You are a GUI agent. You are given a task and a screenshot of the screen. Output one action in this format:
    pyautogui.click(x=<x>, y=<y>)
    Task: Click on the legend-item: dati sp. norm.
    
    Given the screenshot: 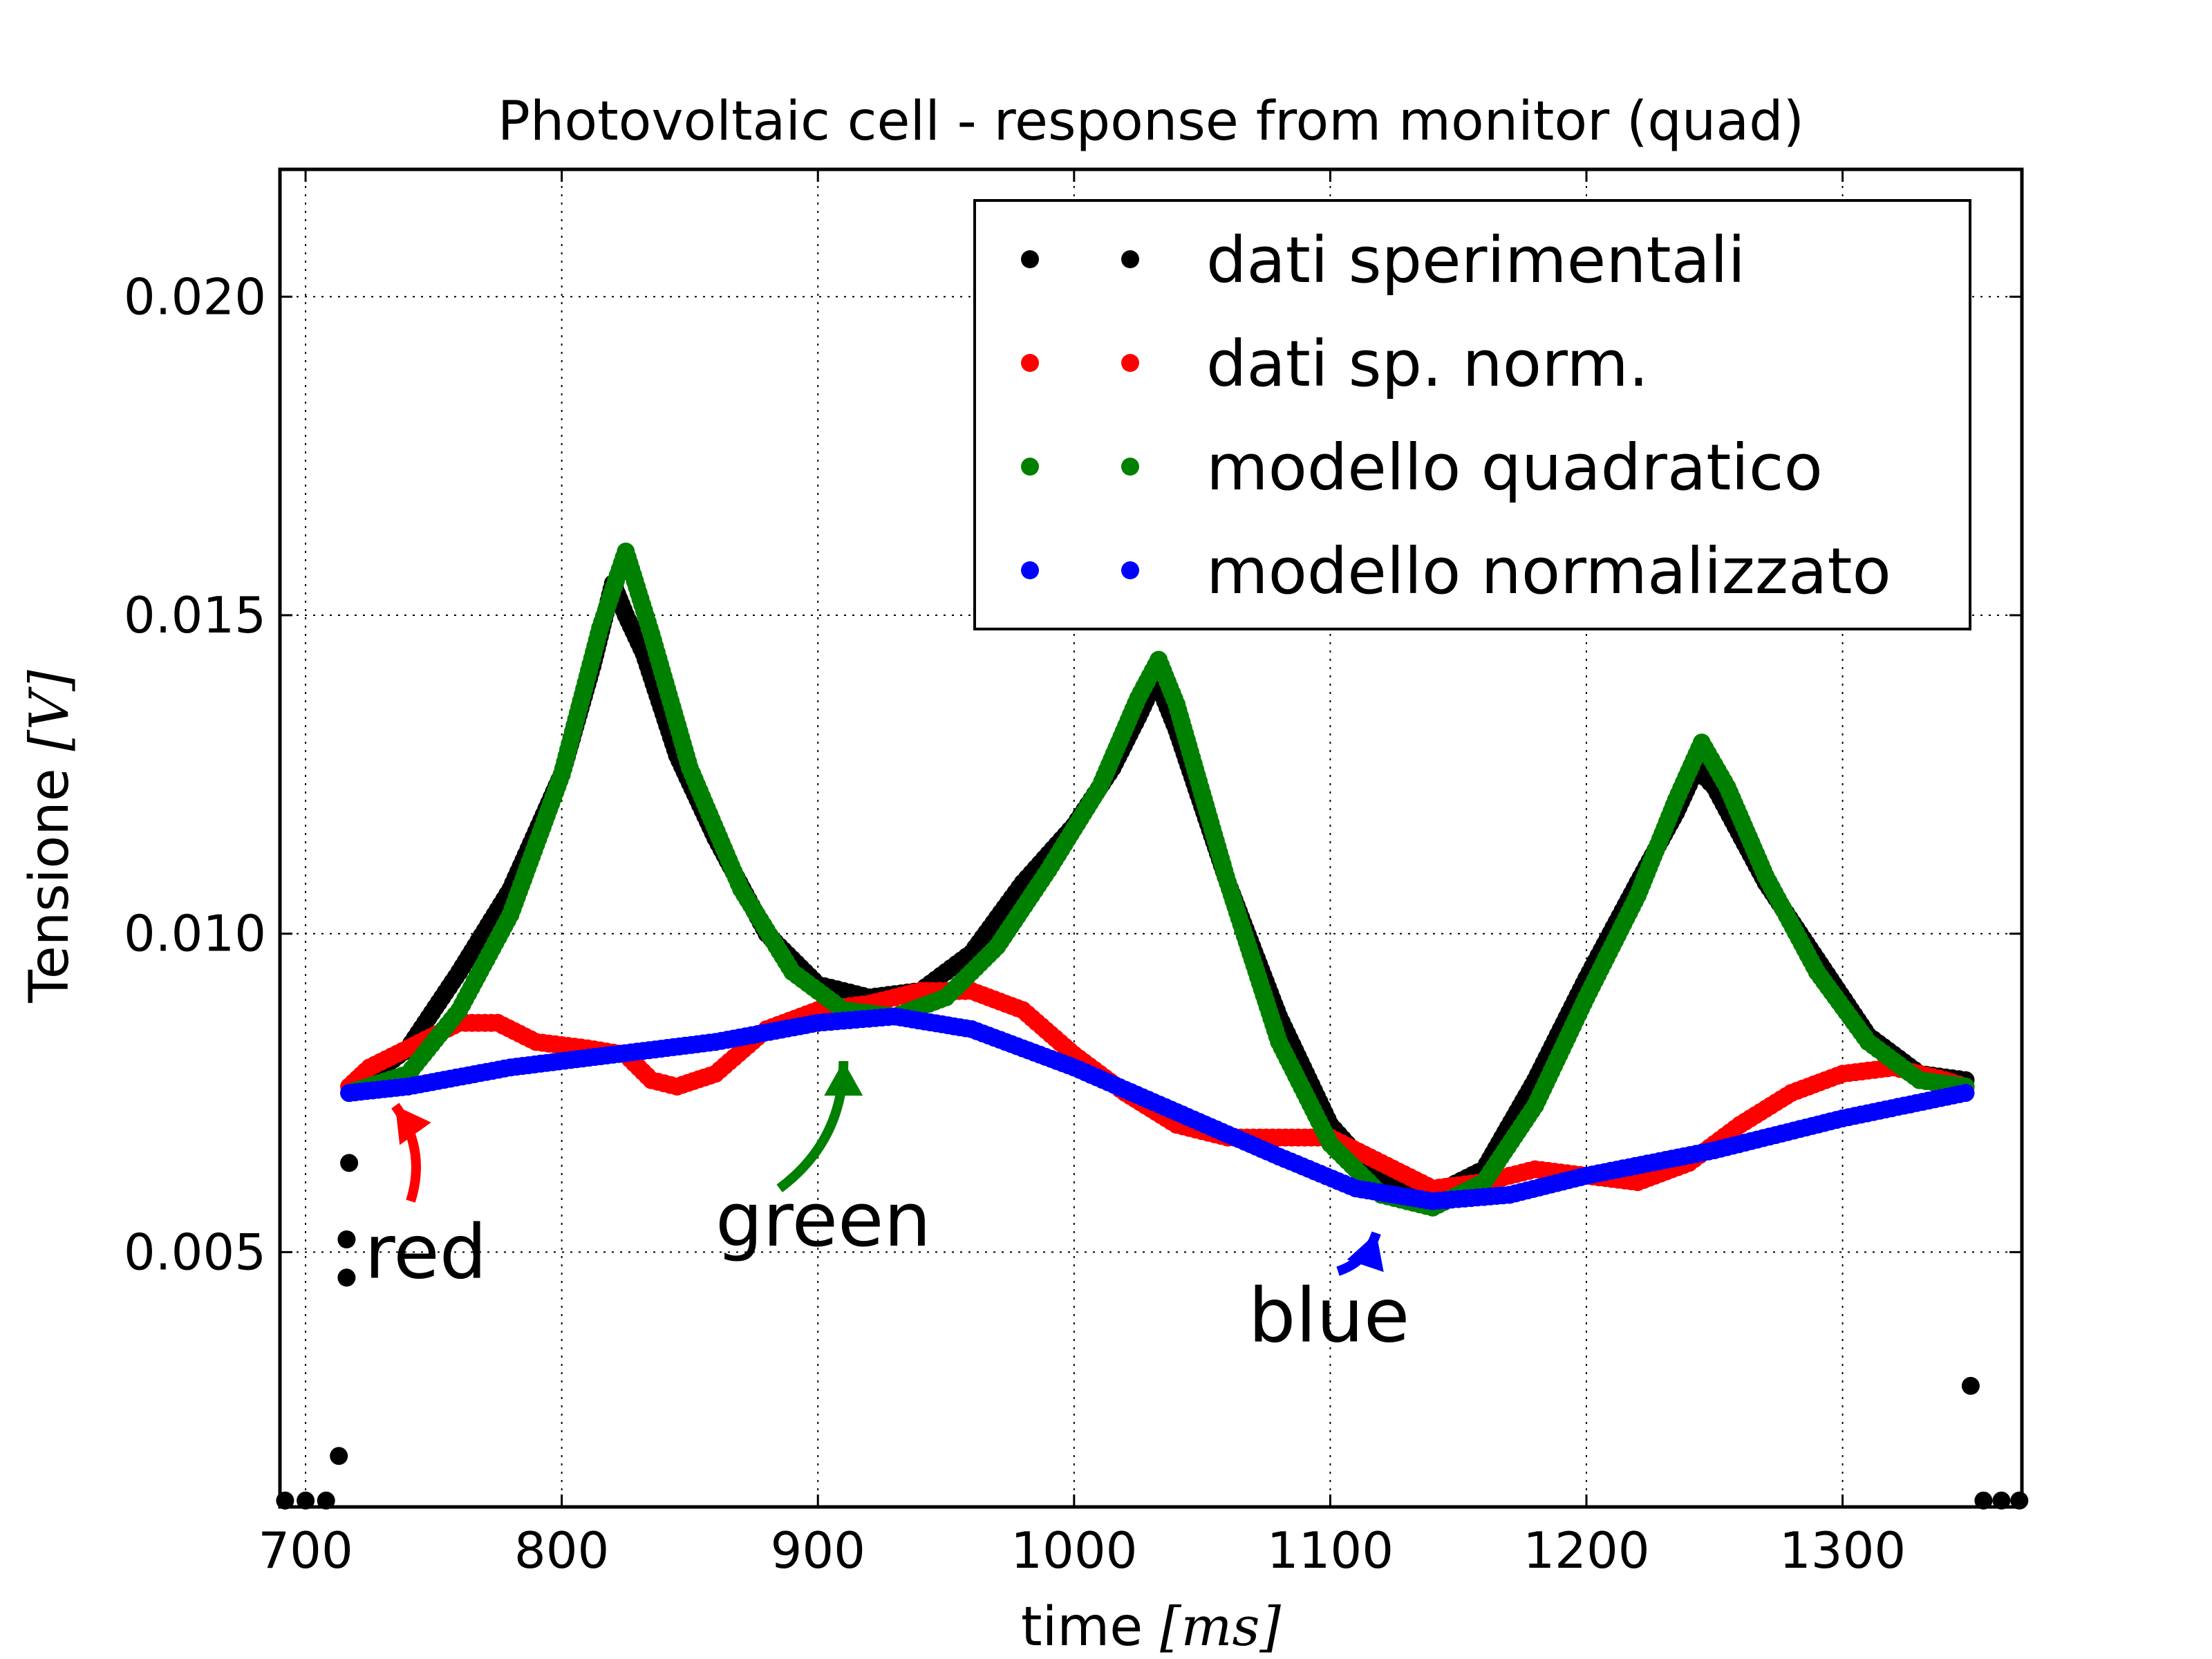 What is the action you would take?
    pyautogui.click(x=1335, y=364)
    